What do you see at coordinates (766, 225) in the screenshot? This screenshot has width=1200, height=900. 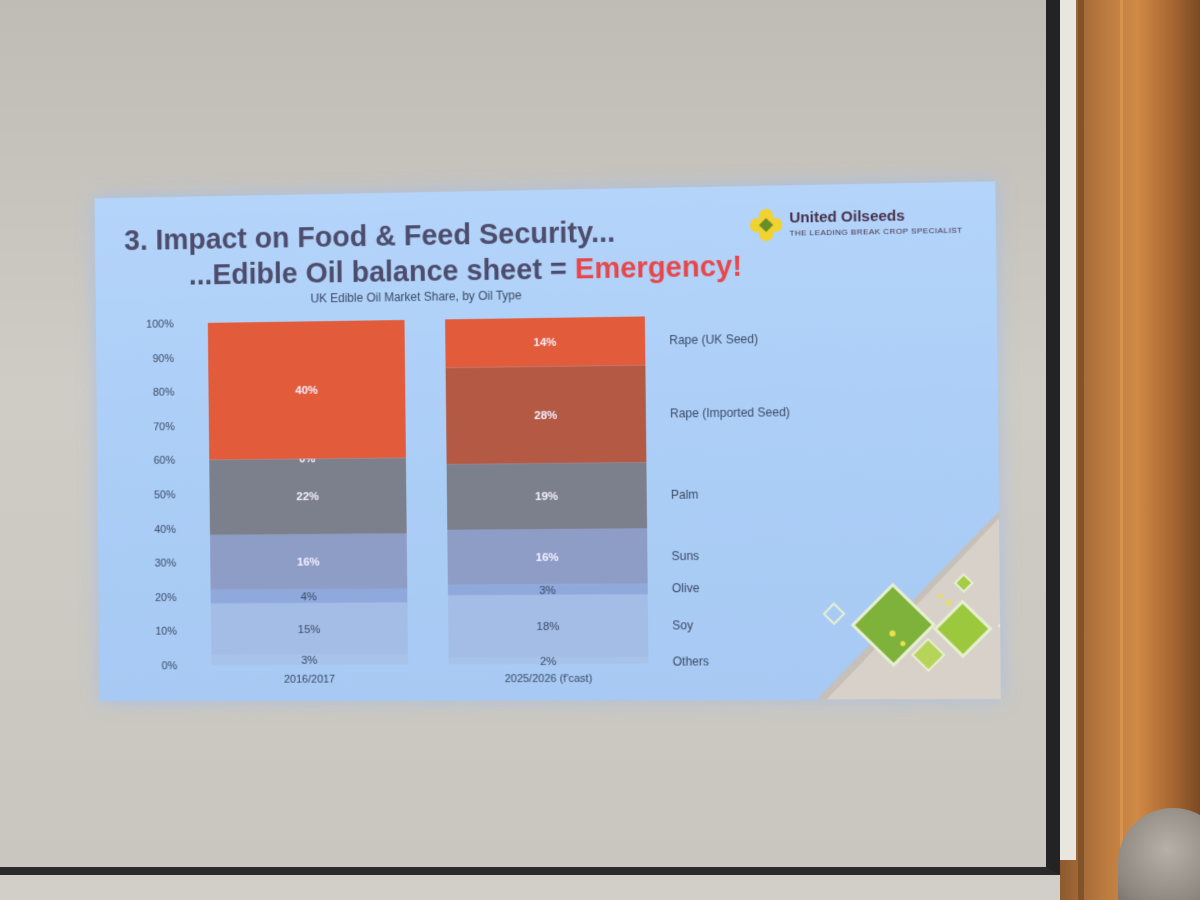 I see `flower-logo-icon` at bounding box center [766, 225].